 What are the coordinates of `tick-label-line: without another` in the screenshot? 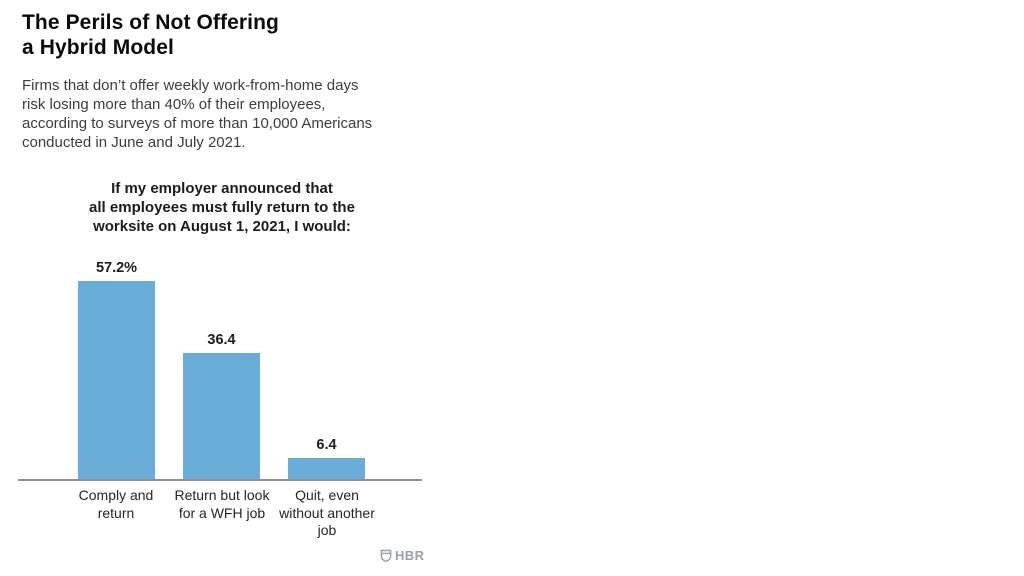 It's located at (327, 512).